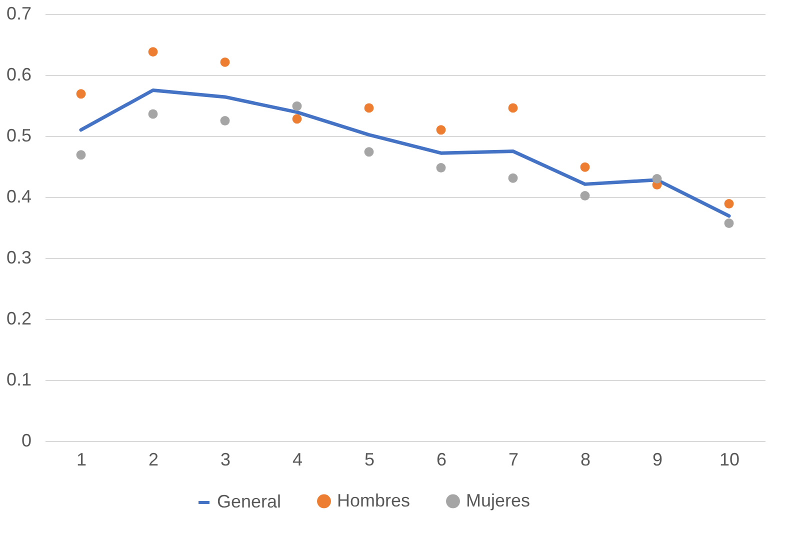  What do you see at coordinates (441, 460) in the screenshot?
I see `x-tick-label: 6` at bounding box center [441, 460].